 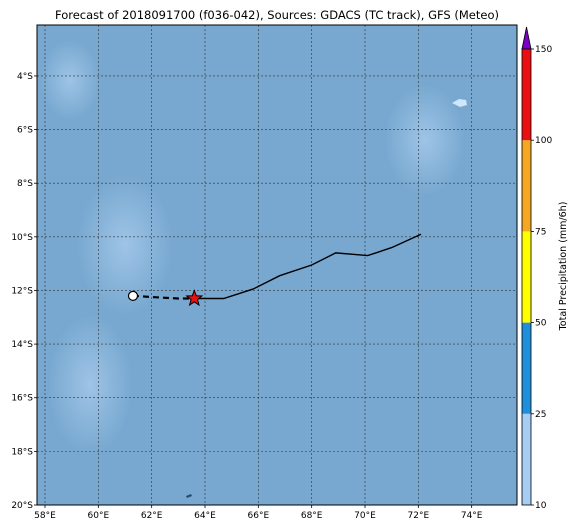 I want to click on forecast-position-star, so click(x=194, y=298).